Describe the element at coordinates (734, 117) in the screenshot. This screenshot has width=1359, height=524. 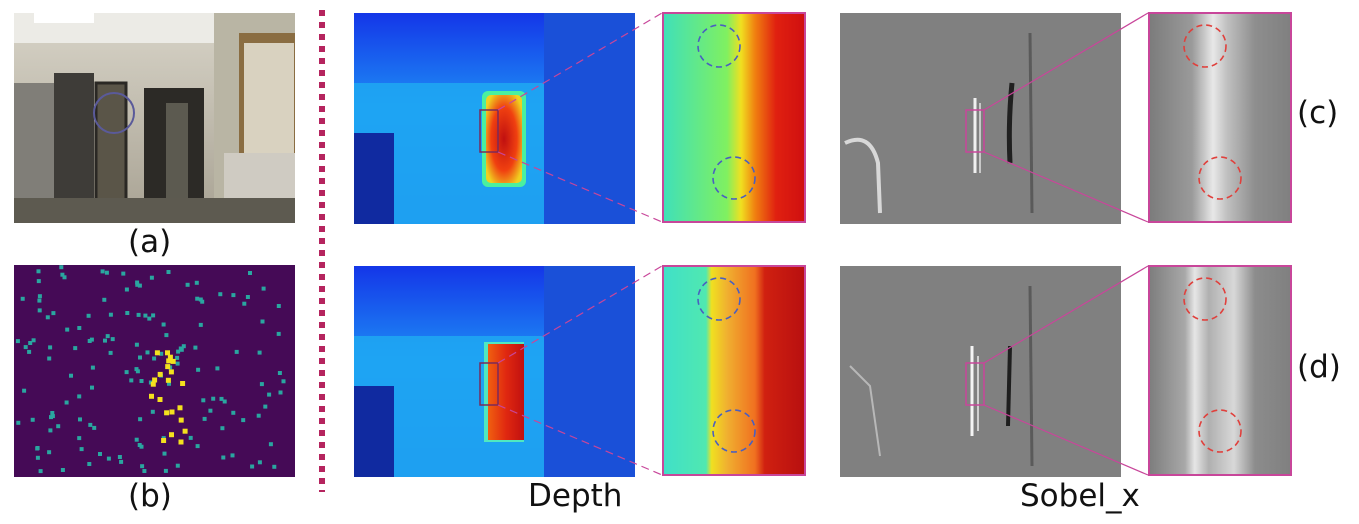
I see `depth-zoom-c` at that location.